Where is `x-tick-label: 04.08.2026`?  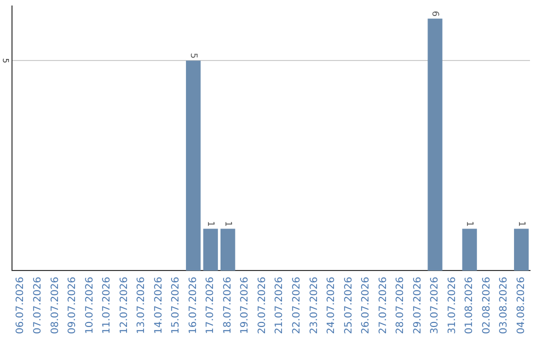 x-tick-label: 04.08.2026 is located at coordinates (521, 305).